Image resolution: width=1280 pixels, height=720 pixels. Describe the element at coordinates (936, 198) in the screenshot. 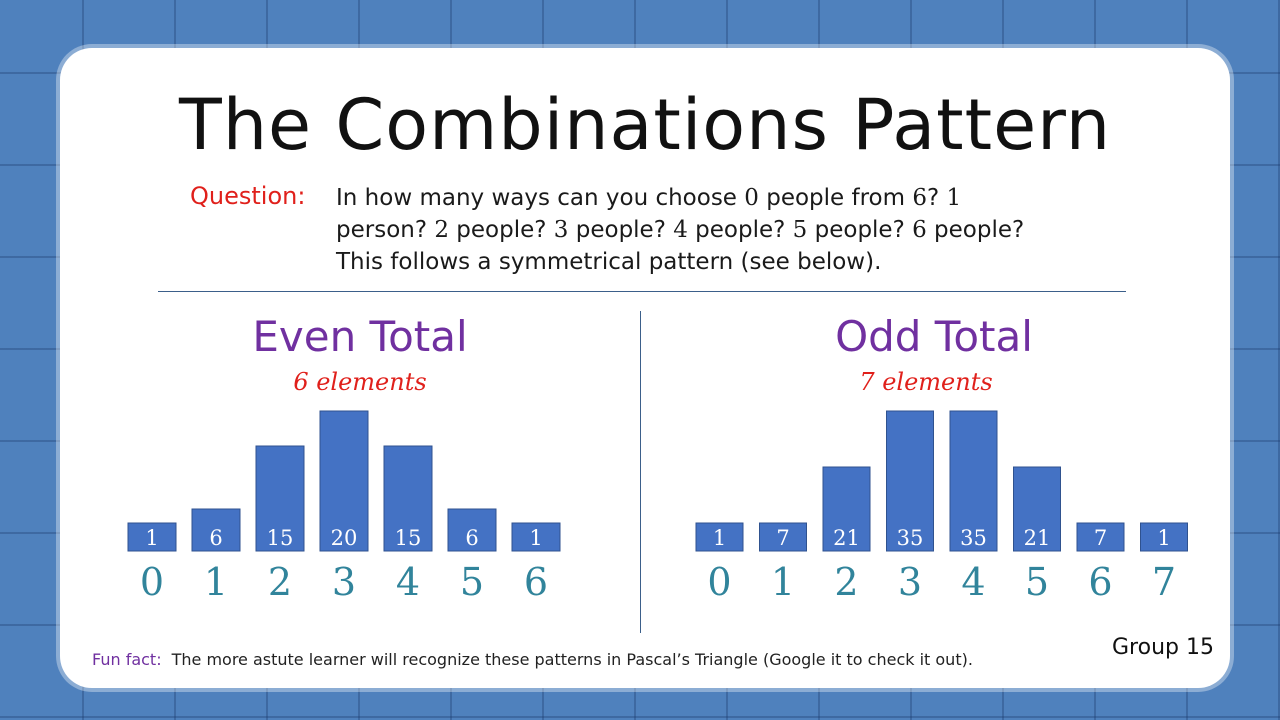

I see `question-text-part: ?` at that location.